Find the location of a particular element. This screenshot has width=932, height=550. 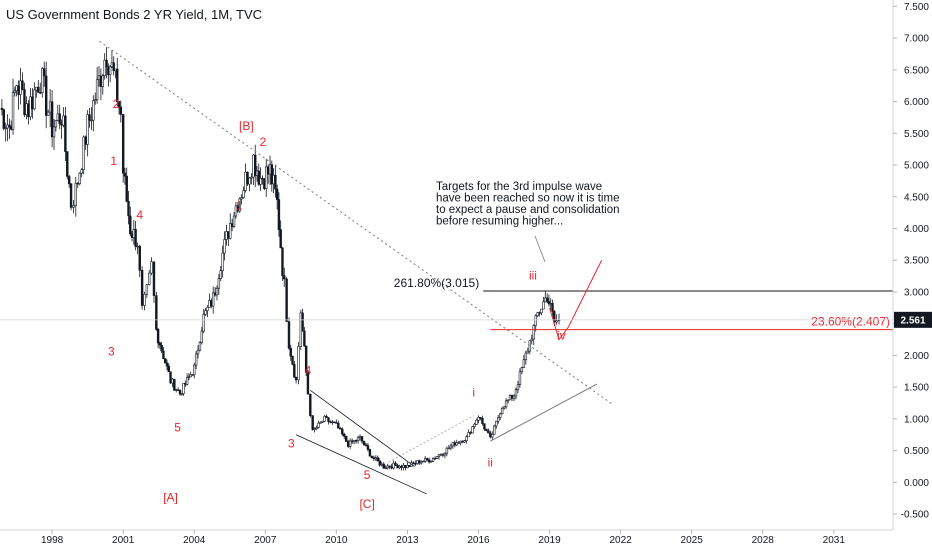

x-tick-label: 2022 is located at coordinates (620, 540).